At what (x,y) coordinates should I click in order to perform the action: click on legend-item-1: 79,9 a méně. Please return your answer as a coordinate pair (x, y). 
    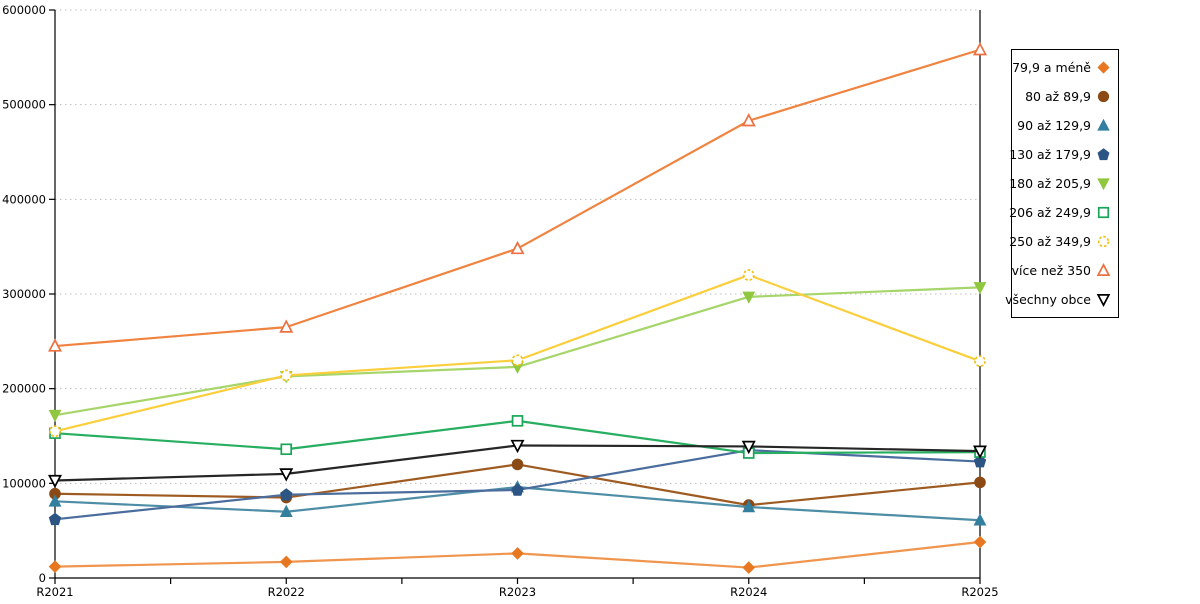
    Looking at the image, I should click on (1065, 67).